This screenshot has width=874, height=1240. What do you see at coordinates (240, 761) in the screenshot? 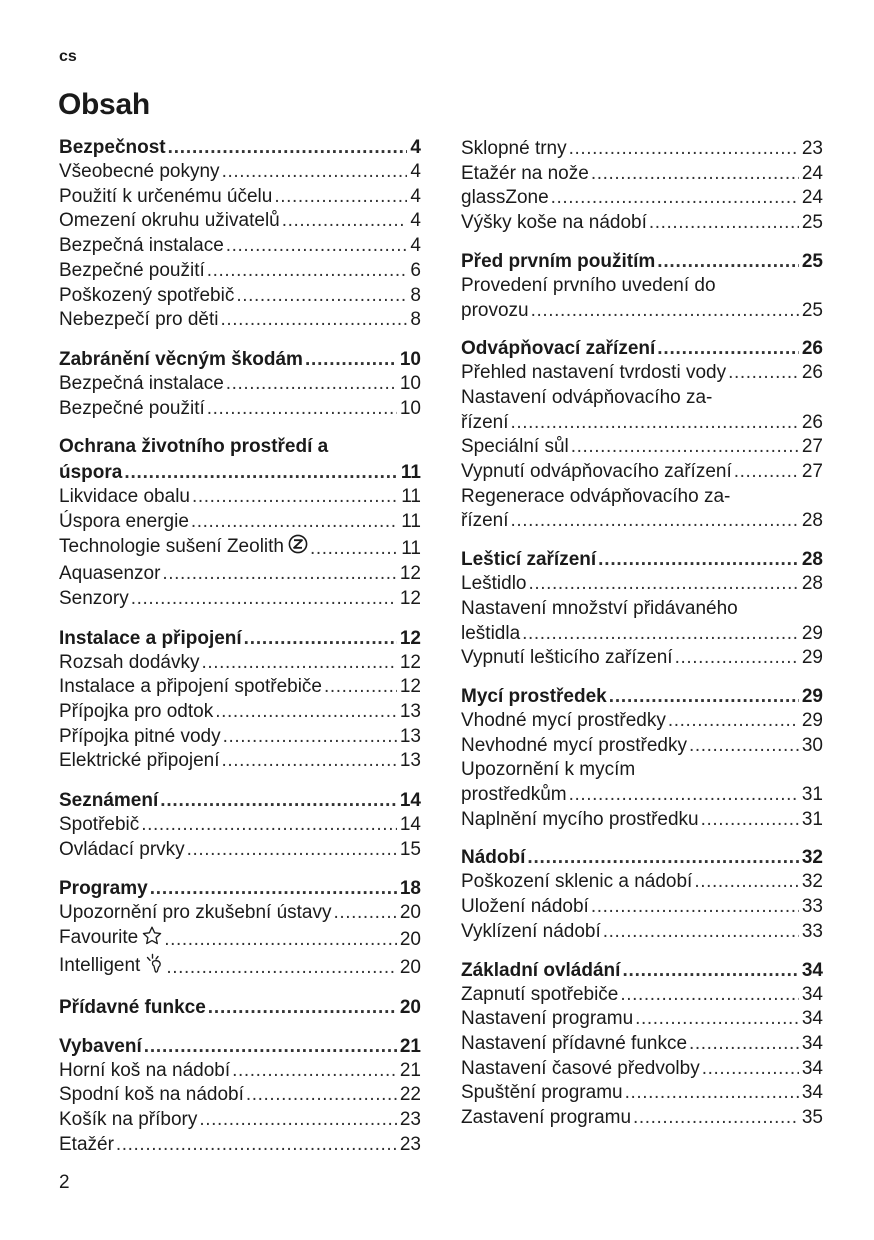
I see `toc-entry: Elektrické připojení 13` at bounding box center [240, 761].